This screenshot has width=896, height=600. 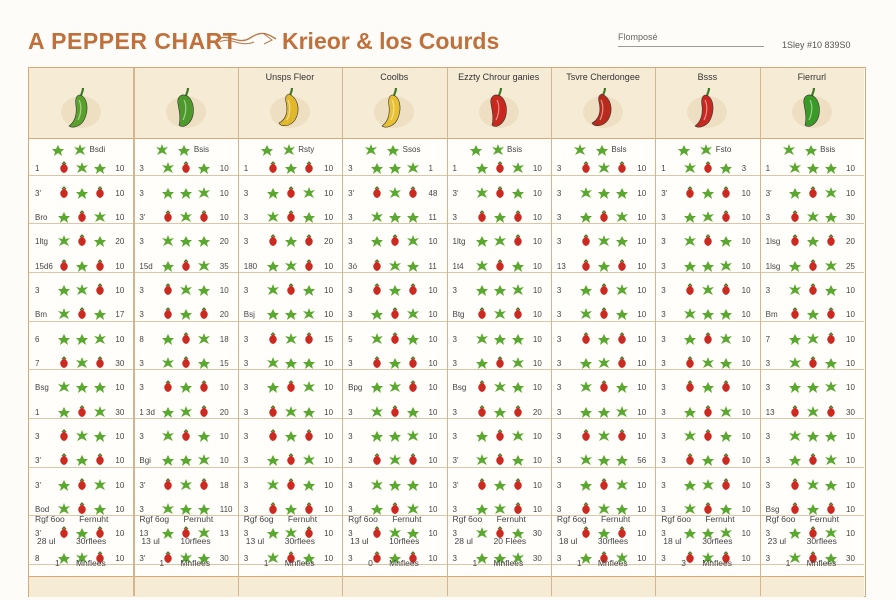 What do you see at coordinates (603, 77) in the screenshot?
I see `column-title: Tsvre Cherdongee` at bounding box center [603, 77].